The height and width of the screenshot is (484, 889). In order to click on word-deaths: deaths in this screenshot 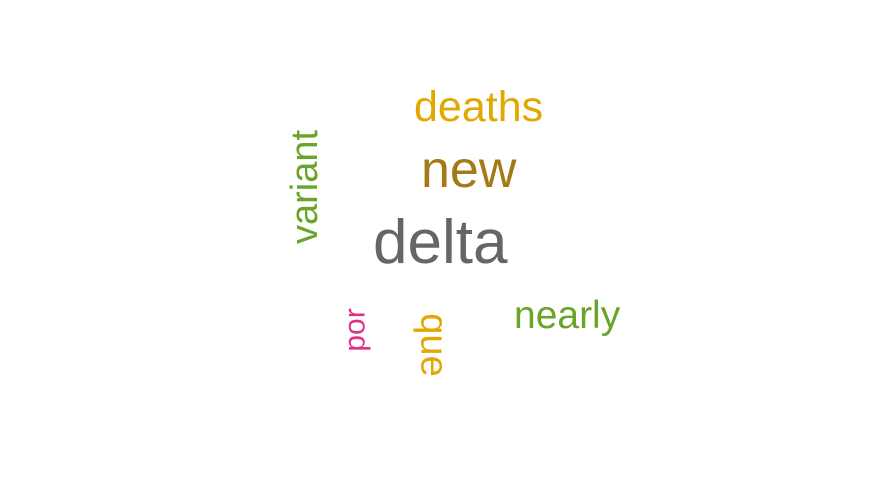, I will do `click(479, 107)`.